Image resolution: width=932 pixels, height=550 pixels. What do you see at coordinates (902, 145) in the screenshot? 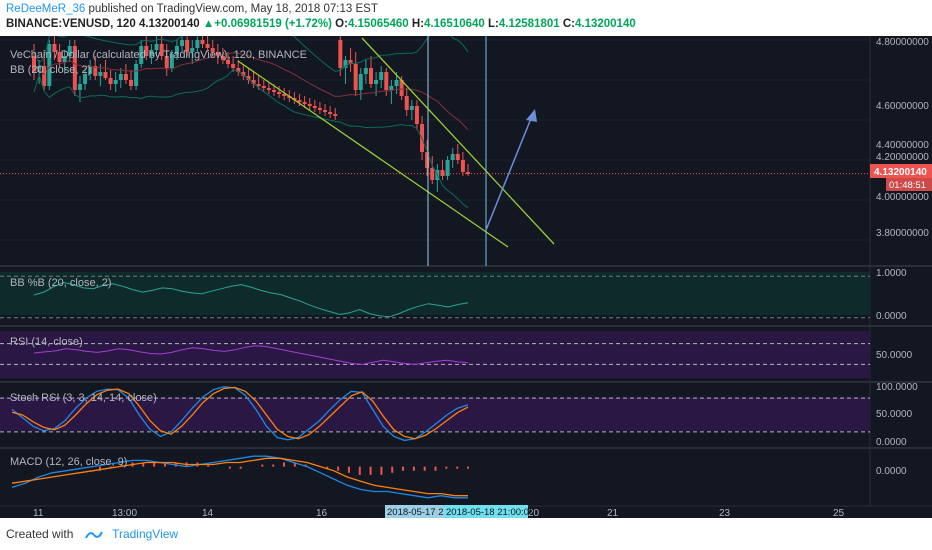
I see `price-tick: 4.40000000` at bounding box center [902, 145].